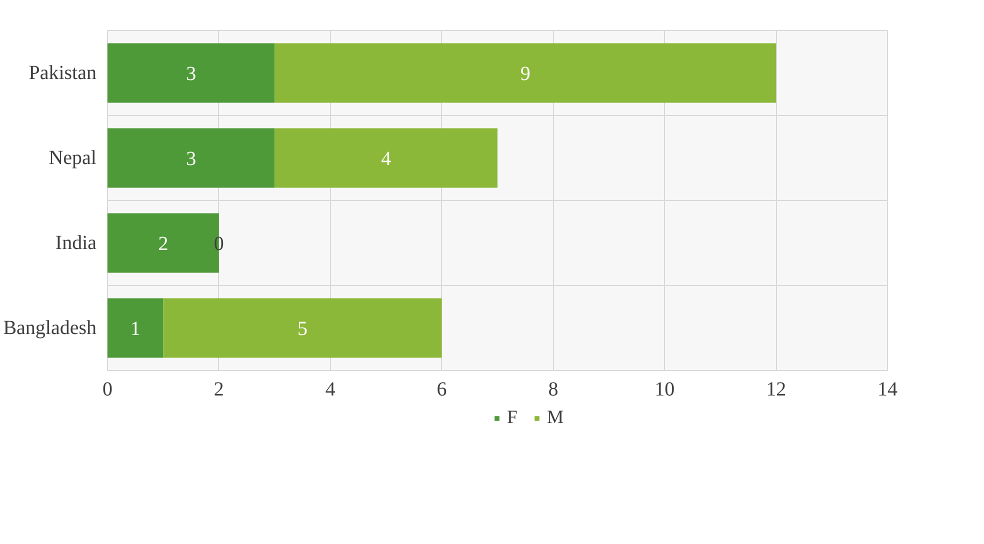  I want to click on data-label: 9, so click(525, 74).